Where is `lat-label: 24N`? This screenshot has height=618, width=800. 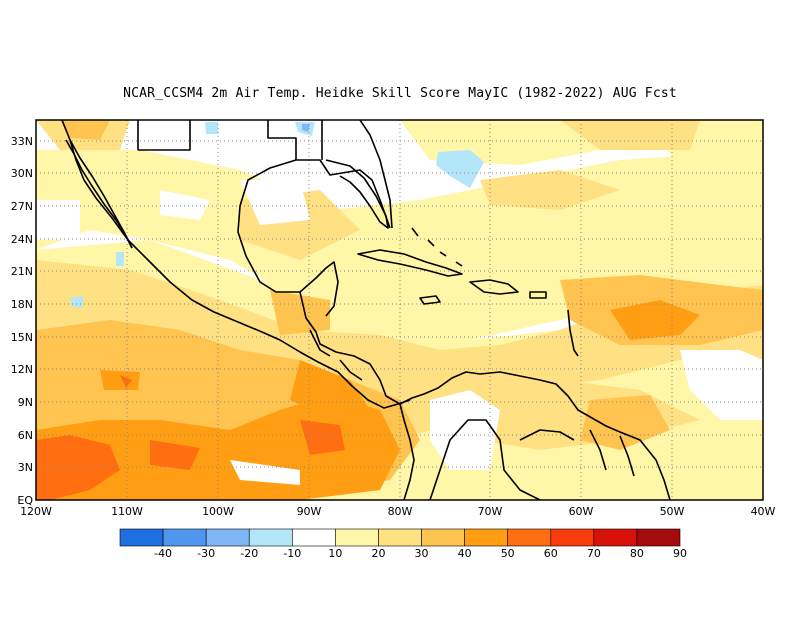 lat-label: 24N is located at coordinates (22, 239).